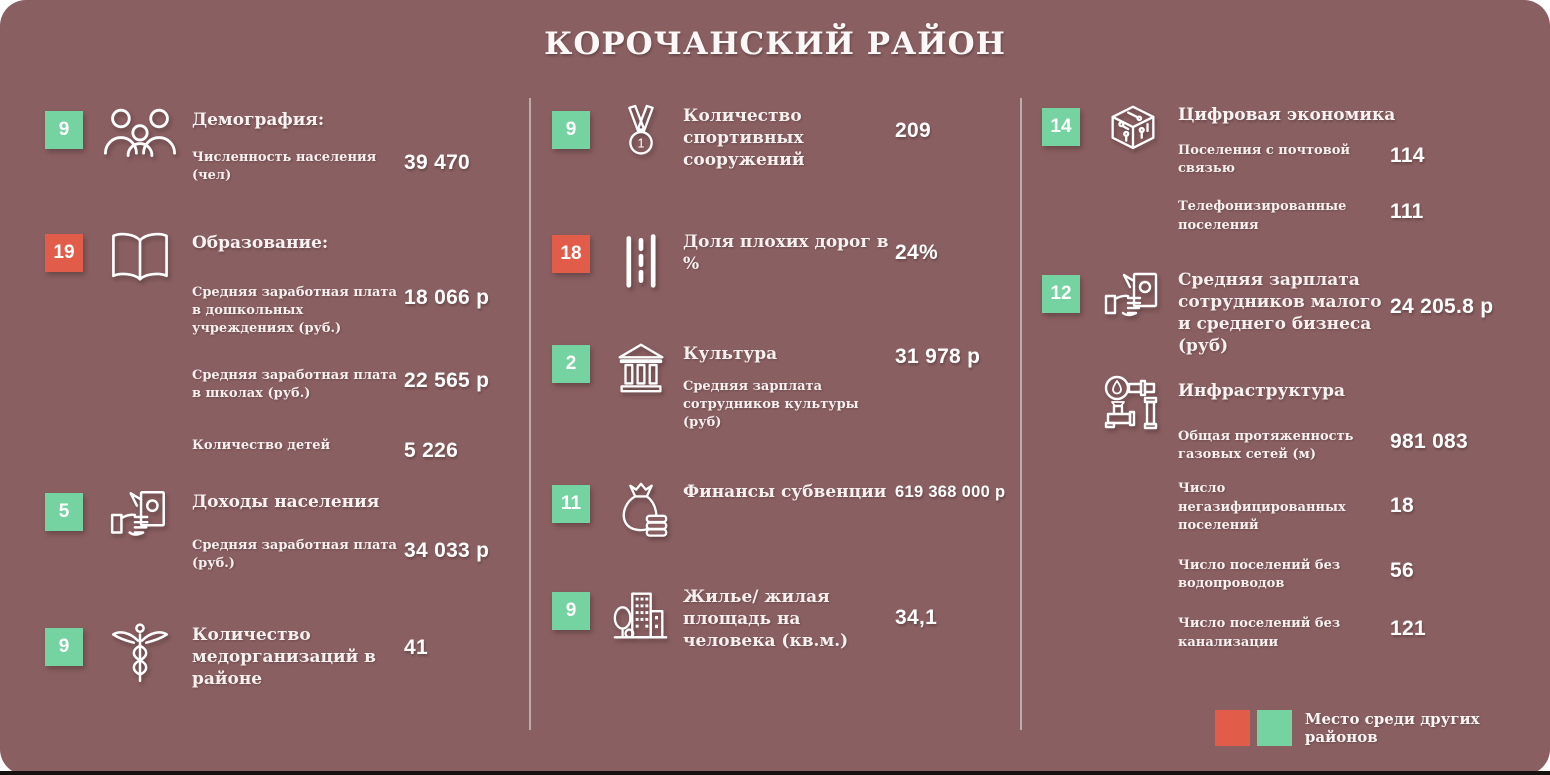 This screenshot has height=775, width=1550. I want to click on metric-value: 981 083, so click(1429, 442).